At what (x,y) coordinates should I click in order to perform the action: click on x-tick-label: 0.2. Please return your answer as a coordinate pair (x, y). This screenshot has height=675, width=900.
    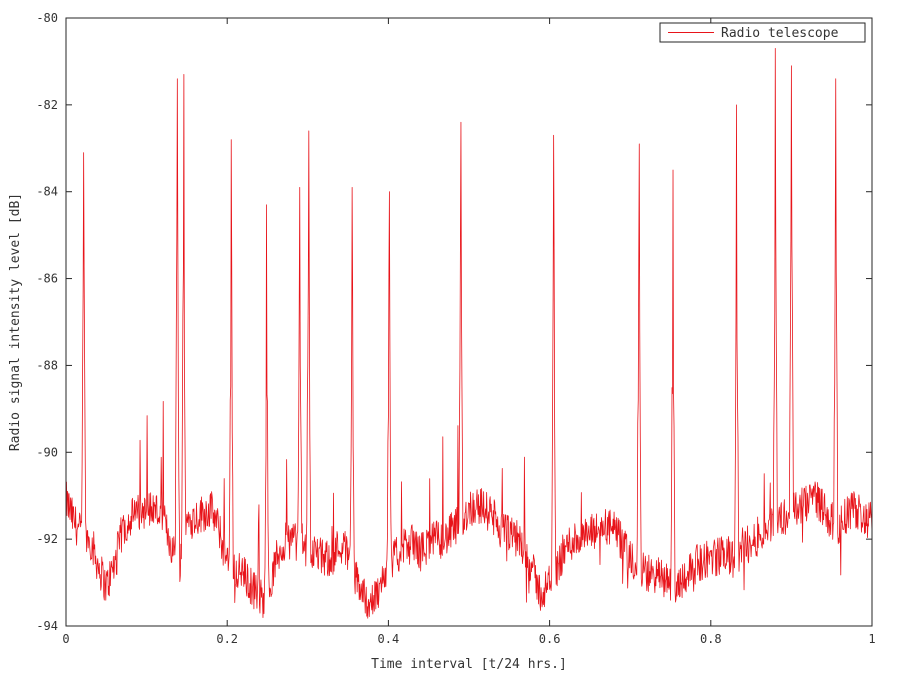
    Looking at the image, I should click on (227, 639).